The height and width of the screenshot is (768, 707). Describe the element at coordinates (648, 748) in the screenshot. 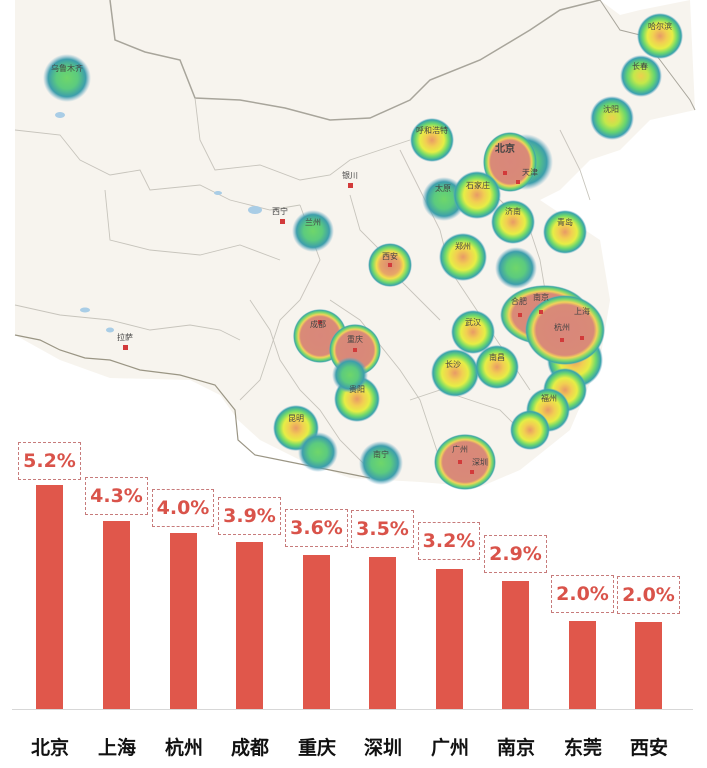

I see `category-label: 西安` at that location.